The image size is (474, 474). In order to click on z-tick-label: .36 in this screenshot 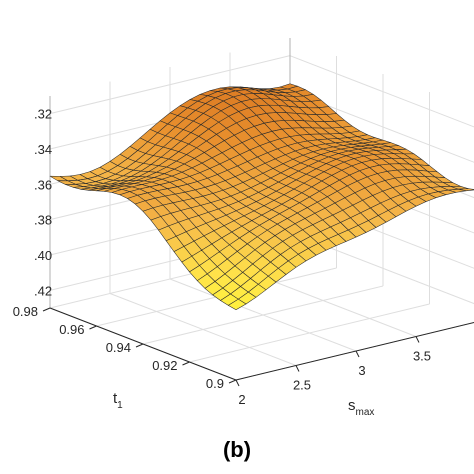, I will do `click(43, 184)`.